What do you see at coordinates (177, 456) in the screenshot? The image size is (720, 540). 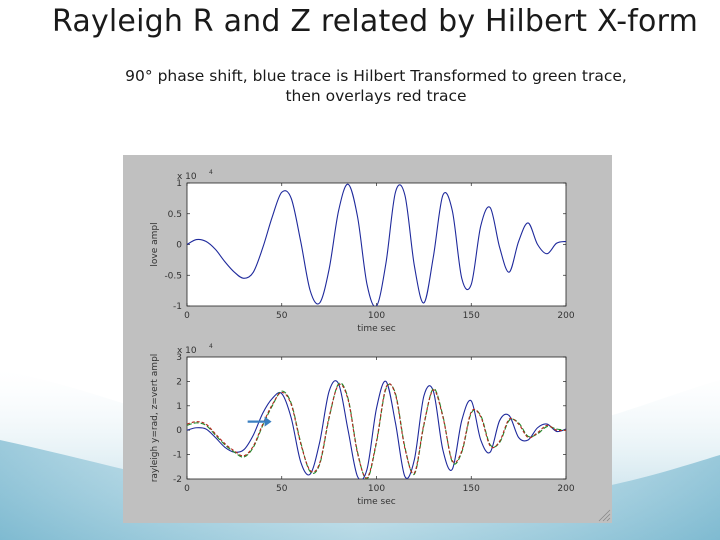 I see `panel-2-ytick-label: -1` at bounding box center [177, 456].